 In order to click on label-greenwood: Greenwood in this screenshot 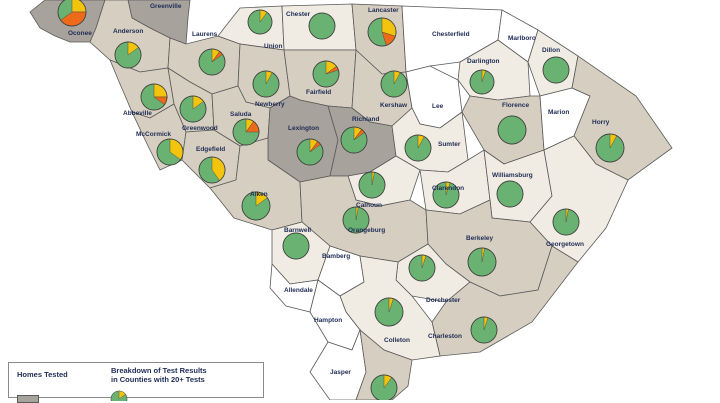, I will do `click(200, 128)`.